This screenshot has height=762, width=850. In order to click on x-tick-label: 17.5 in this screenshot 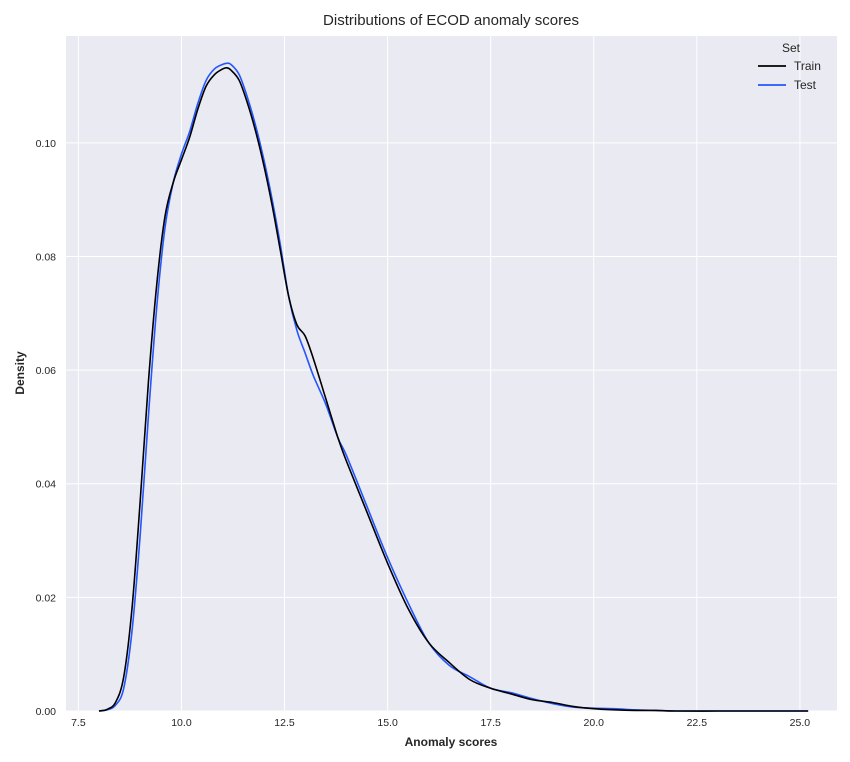, I will do `click(490, 723)`.